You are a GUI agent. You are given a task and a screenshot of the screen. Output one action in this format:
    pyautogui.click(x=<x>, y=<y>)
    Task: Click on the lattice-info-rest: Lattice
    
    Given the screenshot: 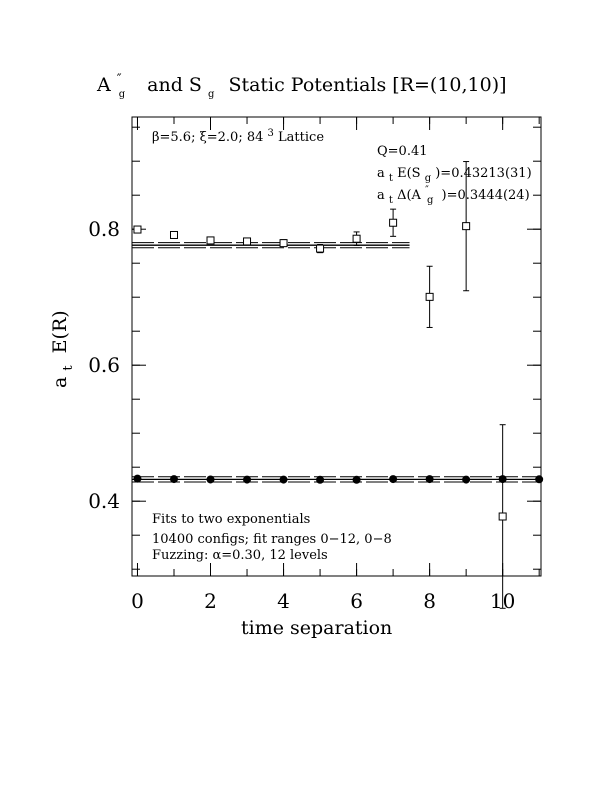 What is the action you would take?
    pyautogui.click(x=301, y=137)
    